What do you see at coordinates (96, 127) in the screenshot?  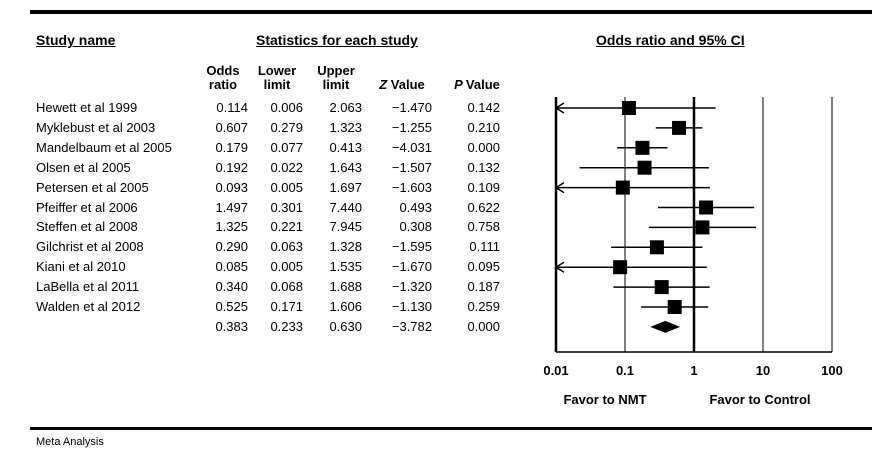 I see `study-name-cell: Myklebust et al 2003` at bounding box center [96, 127].